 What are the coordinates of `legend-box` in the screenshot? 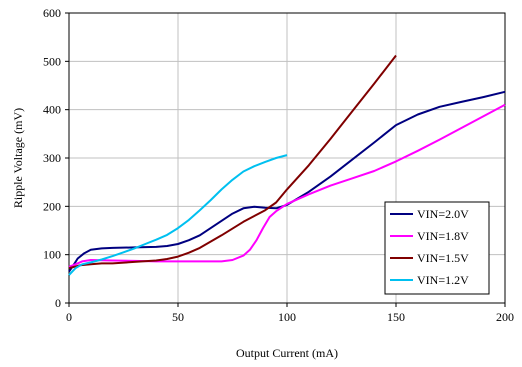 It's located at (437, 248).